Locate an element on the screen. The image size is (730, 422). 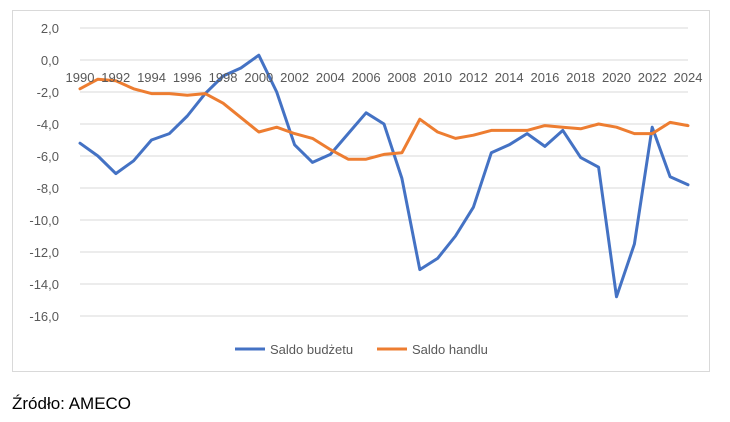
y-tick-label: -8,0 is located at coordinates (48, 188).